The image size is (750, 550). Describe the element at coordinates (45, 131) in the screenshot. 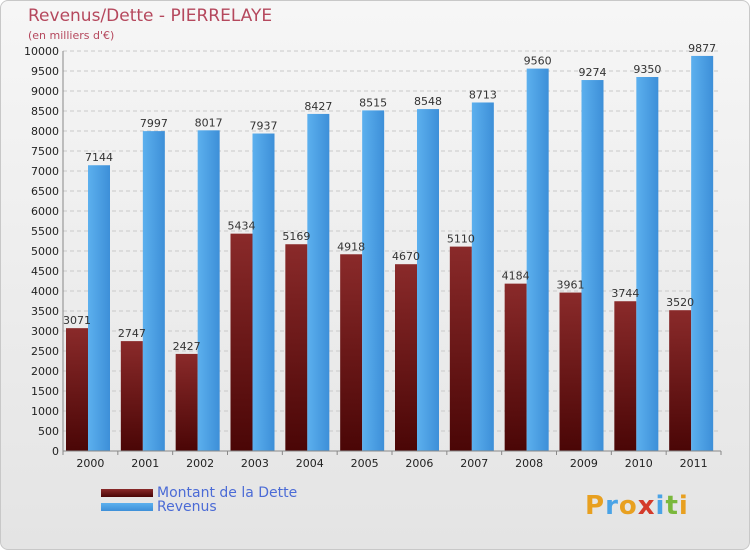

I see `y-tick-label: 8000` at that location.